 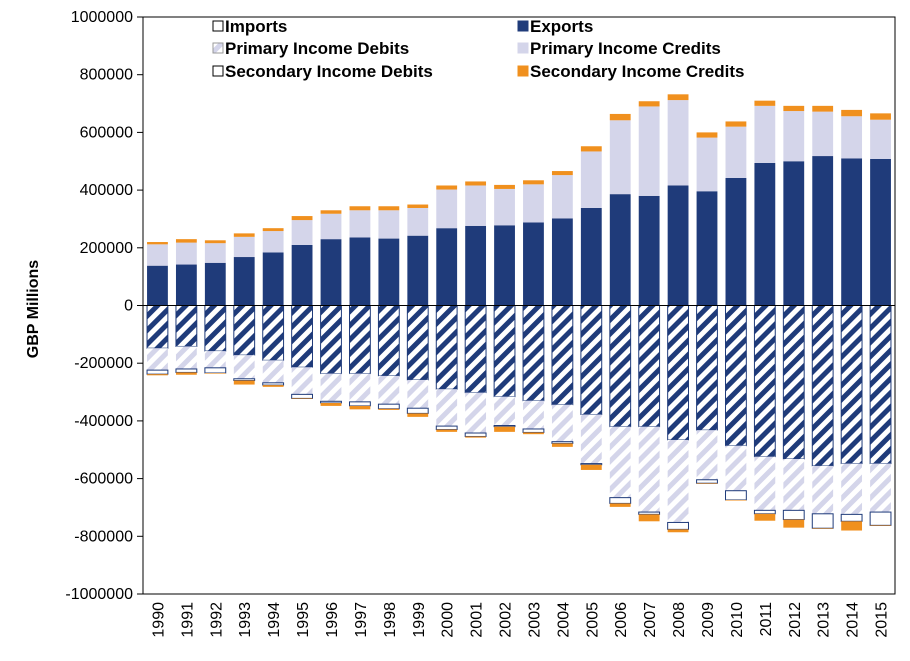 I want to click on bar-group-2006, so click(x=620, y=310).